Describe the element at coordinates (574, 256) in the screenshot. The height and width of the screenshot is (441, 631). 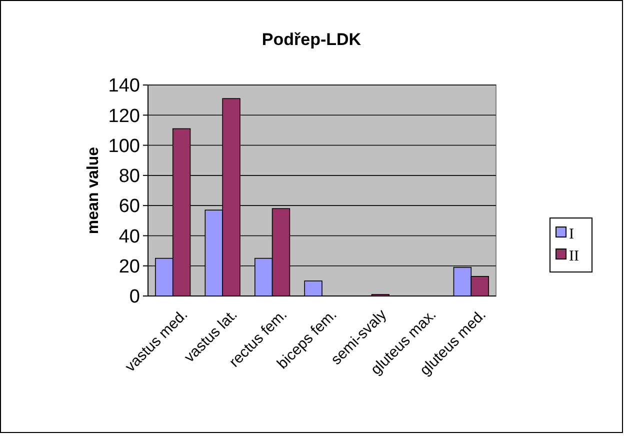
I see `legend-label: II` at that location.